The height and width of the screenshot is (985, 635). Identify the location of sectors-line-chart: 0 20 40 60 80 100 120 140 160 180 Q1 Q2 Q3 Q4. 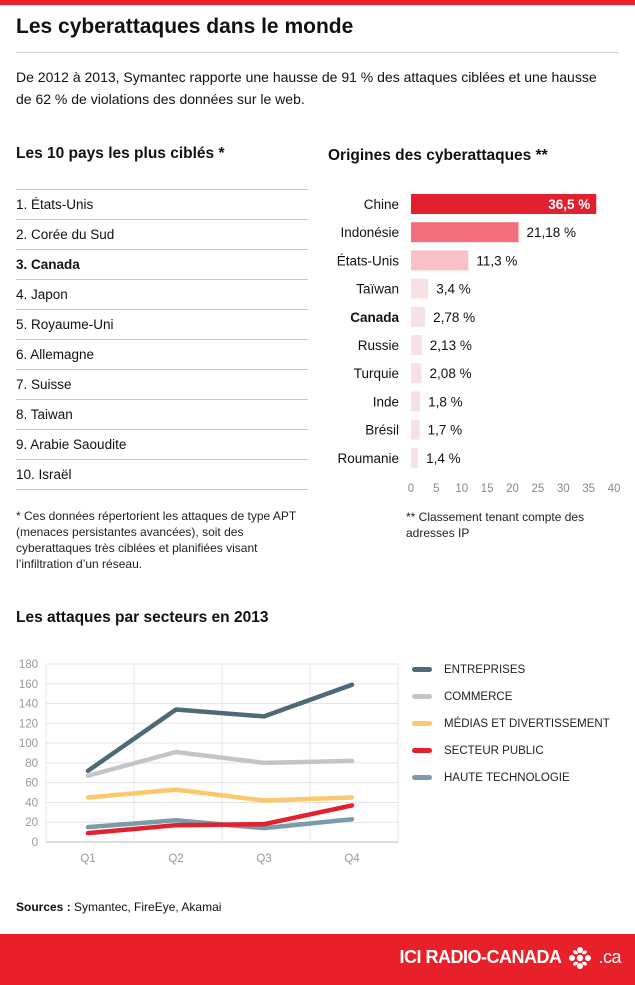
(209, 762).